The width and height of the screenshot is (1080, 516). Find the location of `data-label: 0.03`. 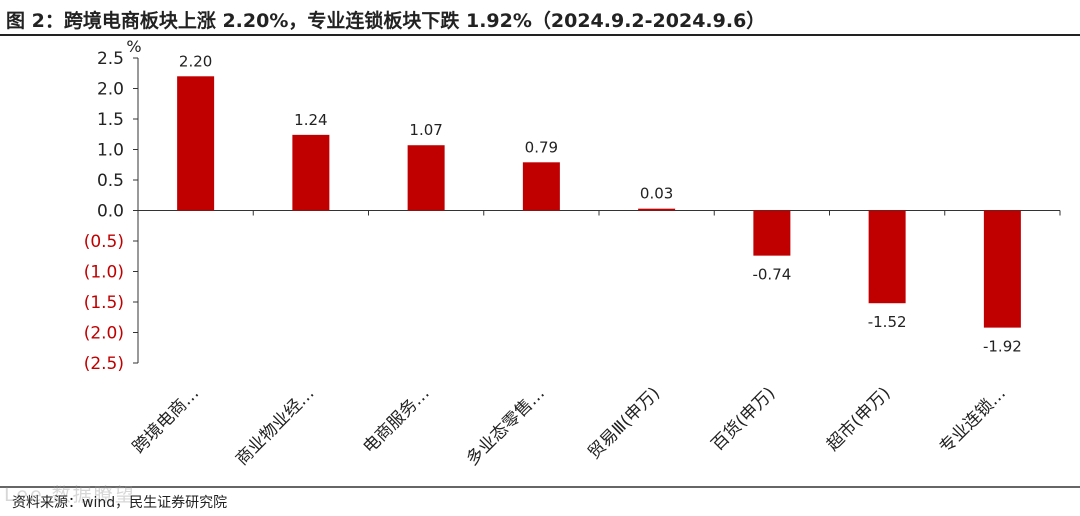

data-label: 0.03 is located at coordinates (656, 194).